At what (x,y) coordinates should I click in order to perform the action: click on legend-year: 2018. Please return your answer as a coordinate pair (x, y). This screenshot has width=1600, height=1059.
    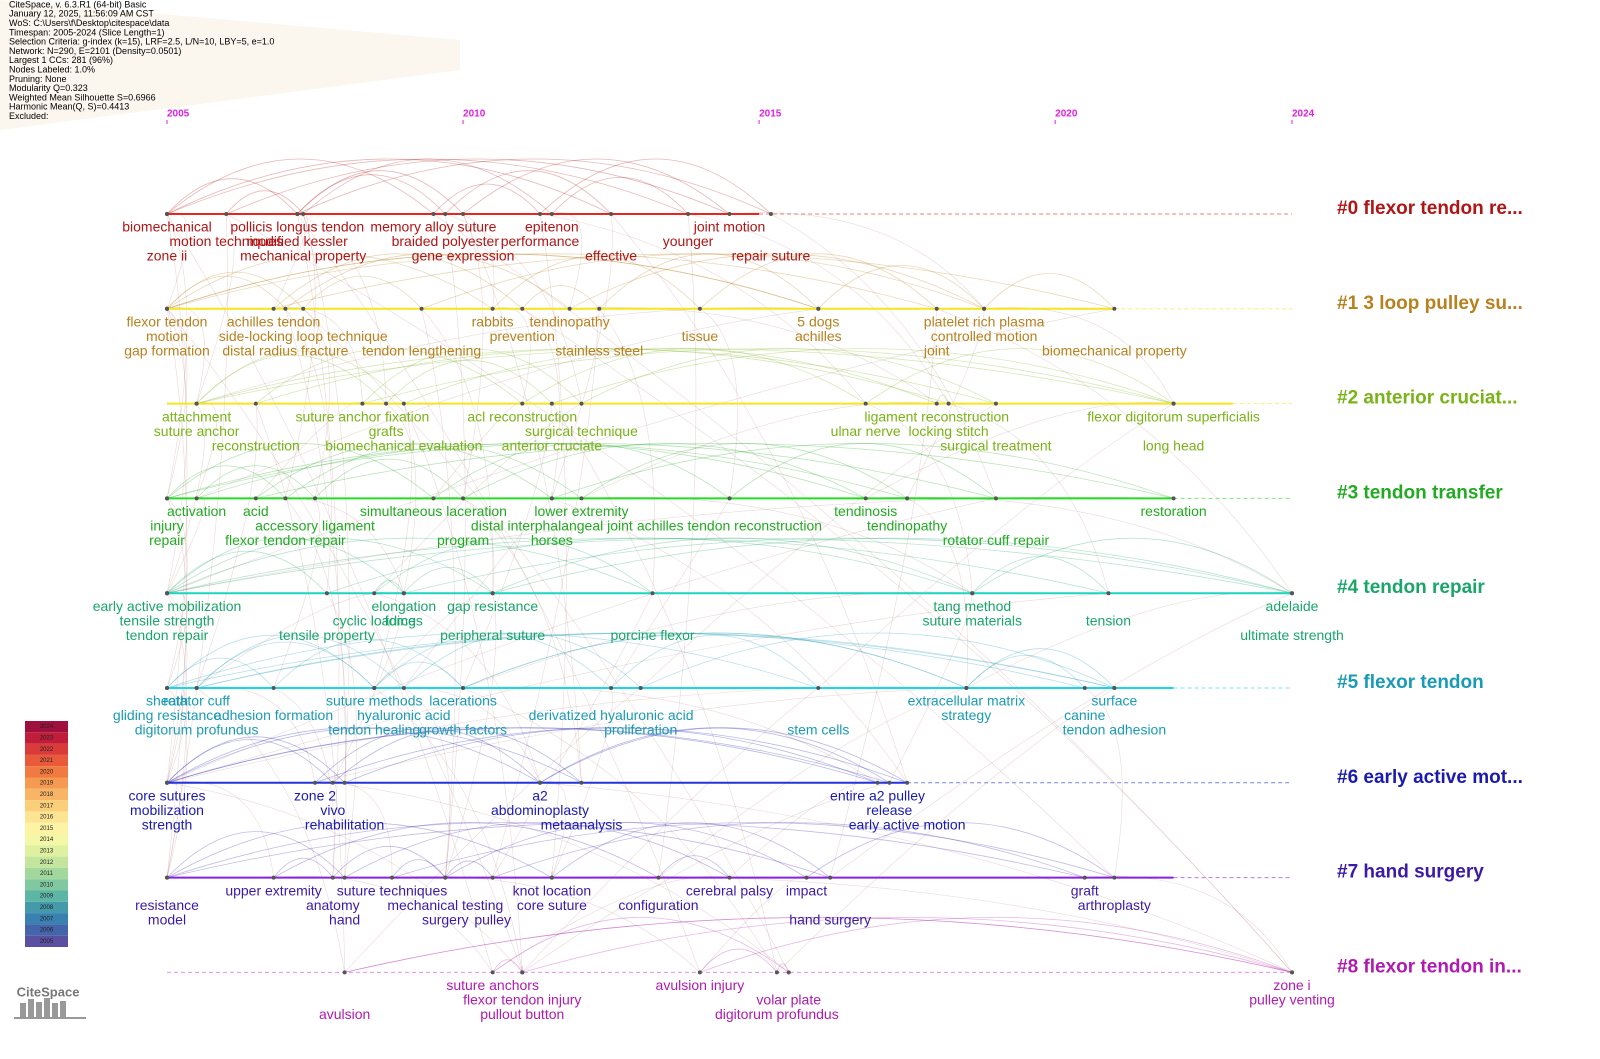
    Looking at the image, I should click on (47, 795).